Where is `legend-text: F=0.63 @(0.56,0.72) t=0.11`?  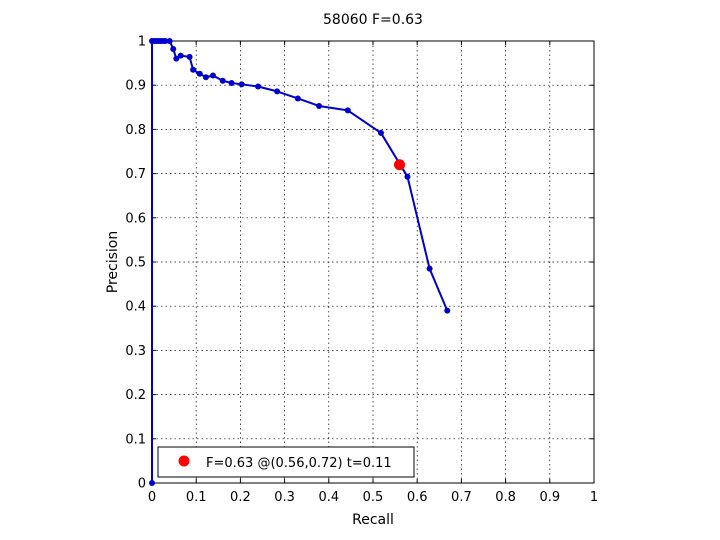
legend-text: F=0.63 @(0.56,0.72) t=0.11 is located at coordinates (299, 463).